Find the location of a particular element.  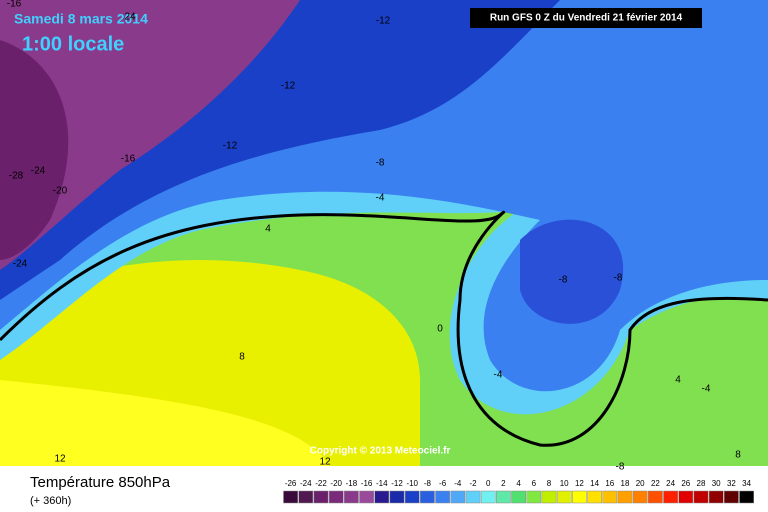

scale-label: 34 is located at coordinates (746, 483).